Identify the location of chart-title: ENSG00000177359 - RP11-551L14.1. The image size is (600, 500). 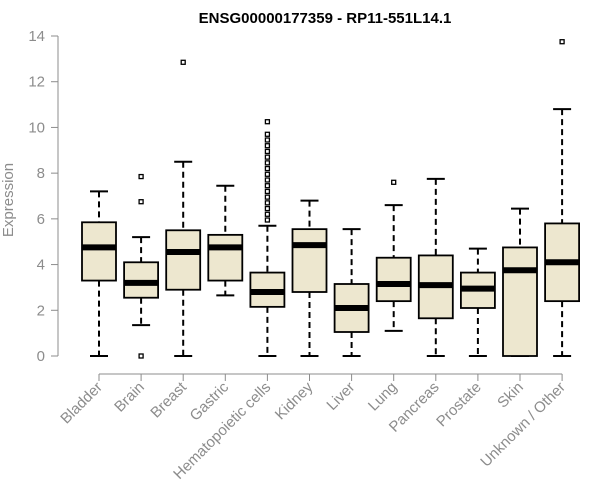
(325, 18).